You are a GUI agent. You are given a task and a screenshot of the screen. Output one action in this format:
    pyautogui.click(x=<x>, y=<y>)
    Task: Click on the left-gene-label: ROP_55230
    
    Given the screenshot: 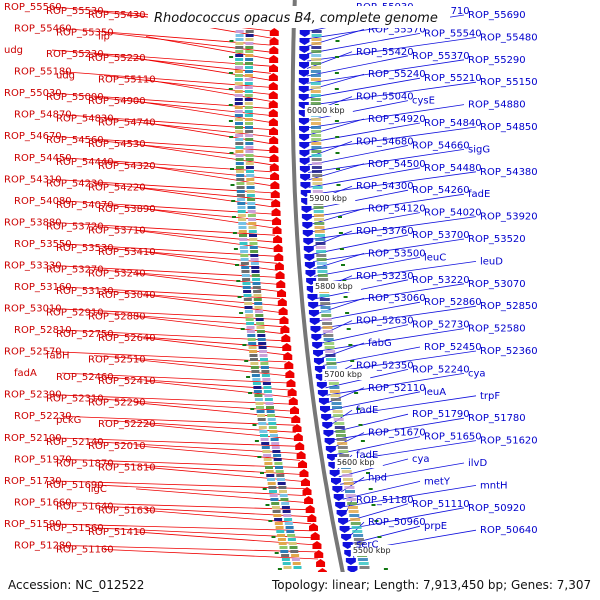 What is the action you would take?
    pyautogui.click(x=75, y=54)
    